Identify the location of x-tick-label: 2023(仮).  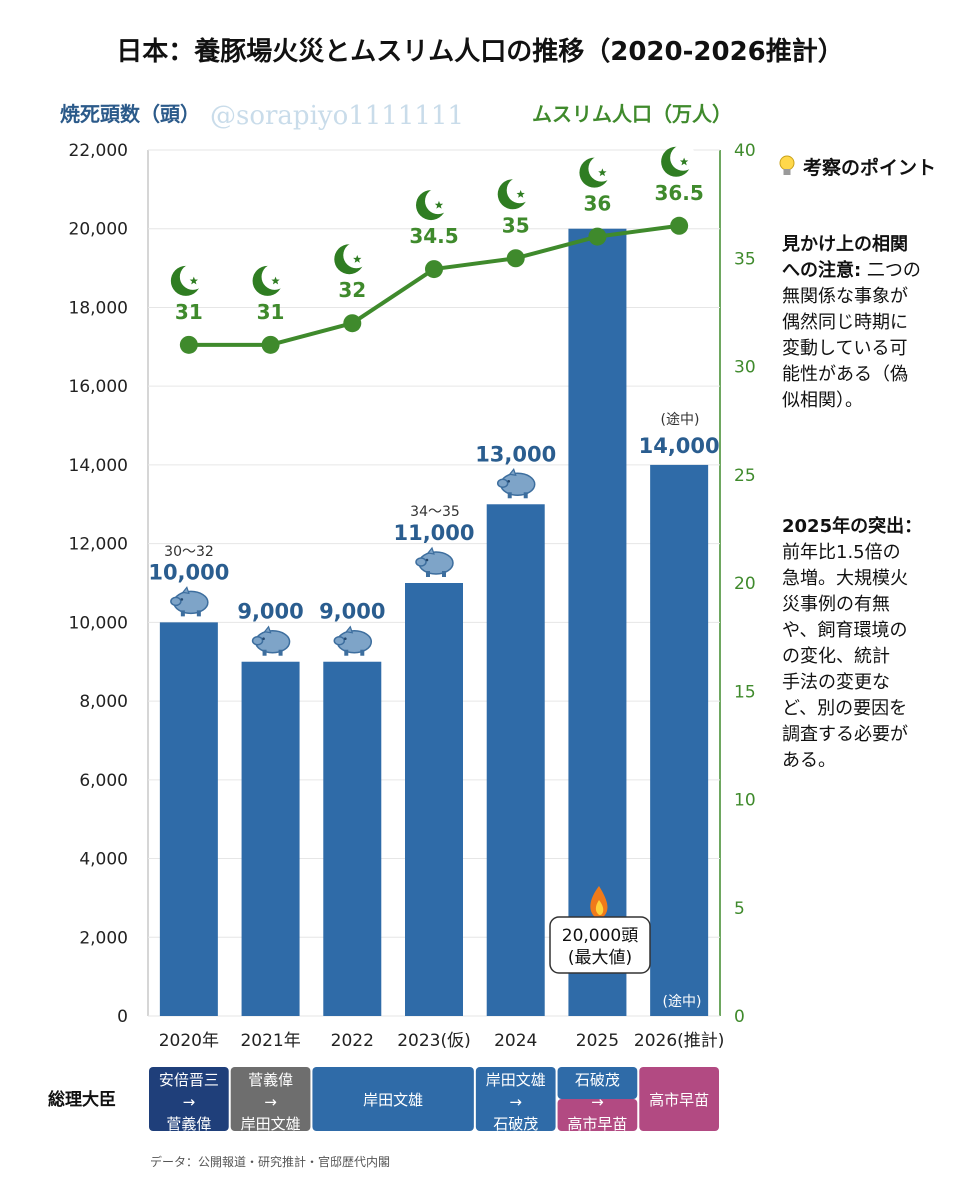
(434, 1041).